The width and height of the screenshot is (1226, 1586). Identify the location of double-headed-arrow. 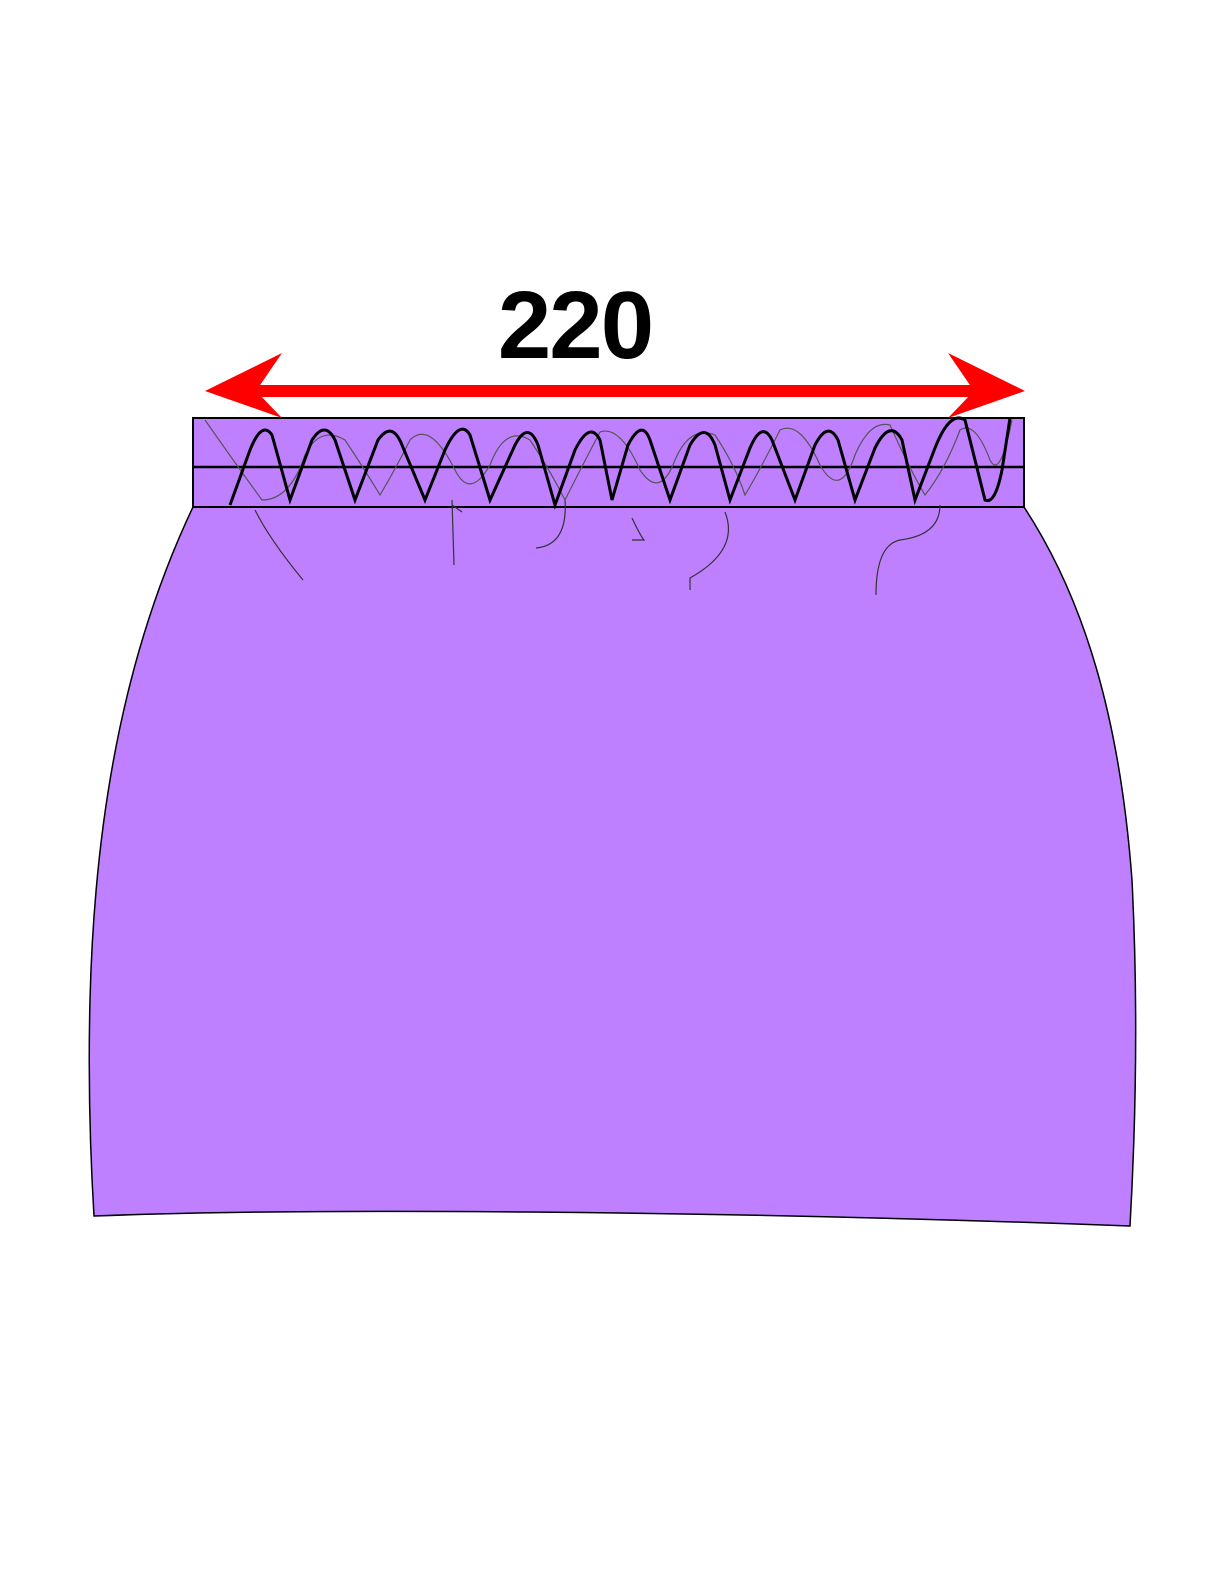
(615, 385).